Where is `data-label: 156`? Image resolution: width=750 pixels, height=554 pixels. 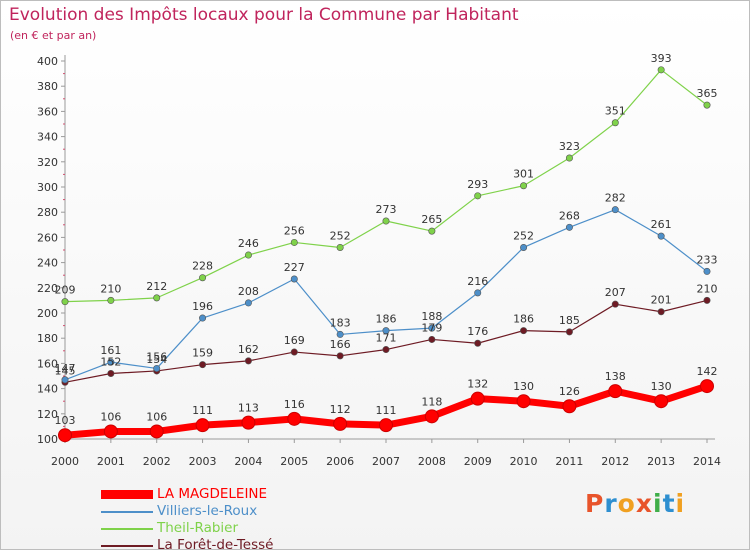 data-label: 156 is located at coordinates (156, 356).